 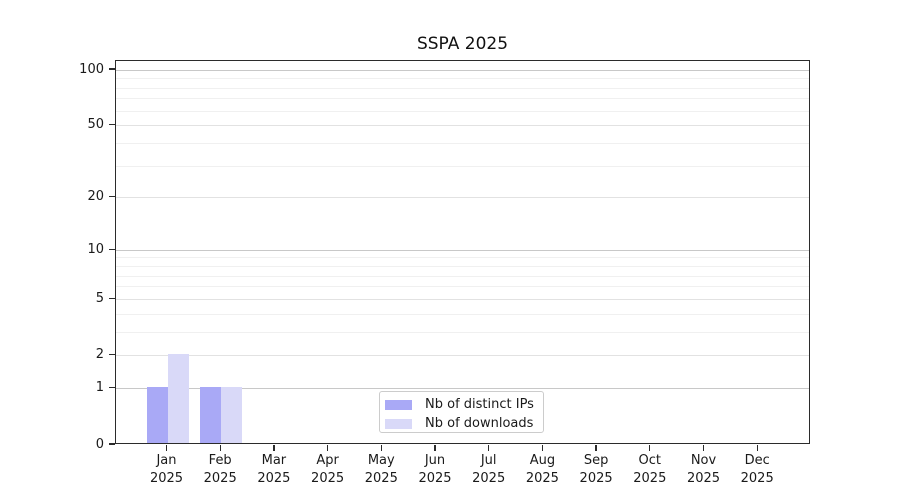 What do you see at coordinates (381, 470) in the screenshot?
I see `x-tick-label: May 2025` at bounding box center [381, 470].